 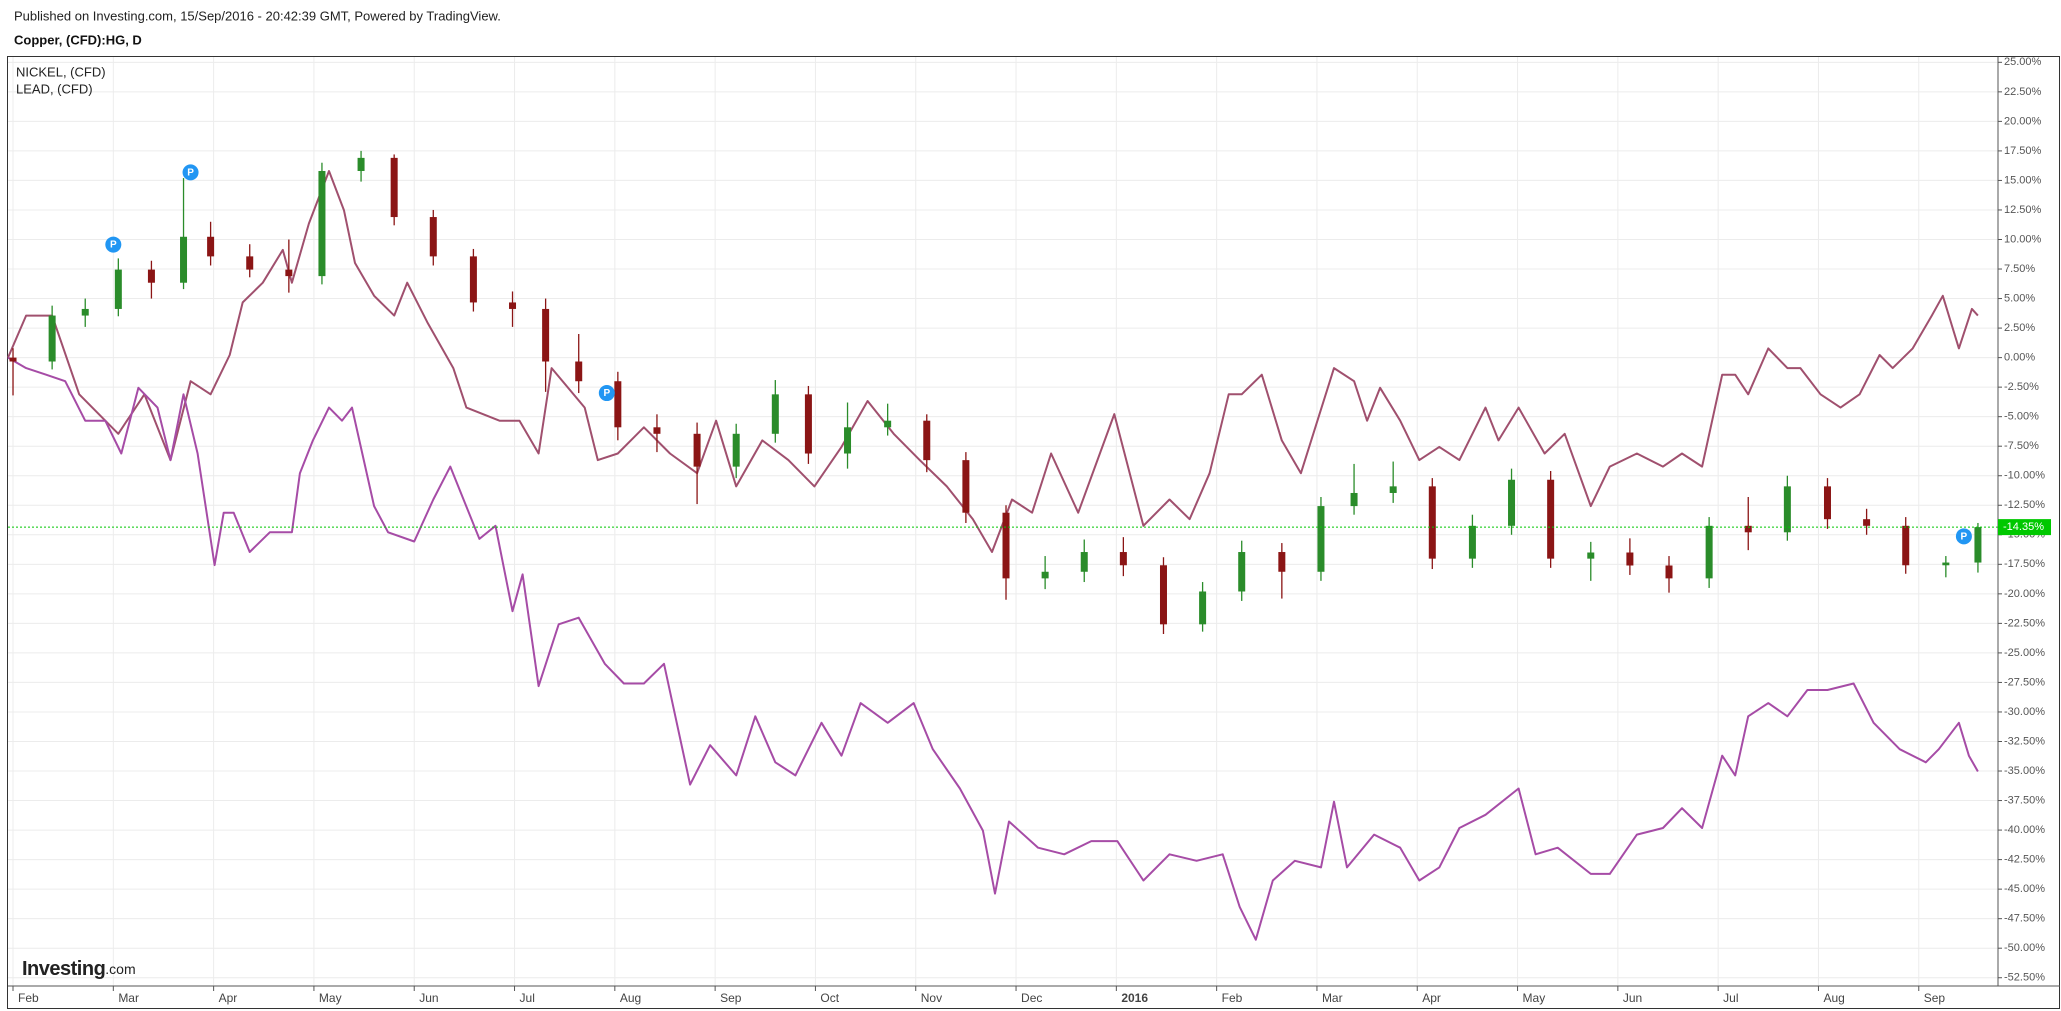 What do you see at coordinates (2019, 269) in the screenshot?
I see `y-tick-label: 7.50%` at bounding box center [2019, 269].